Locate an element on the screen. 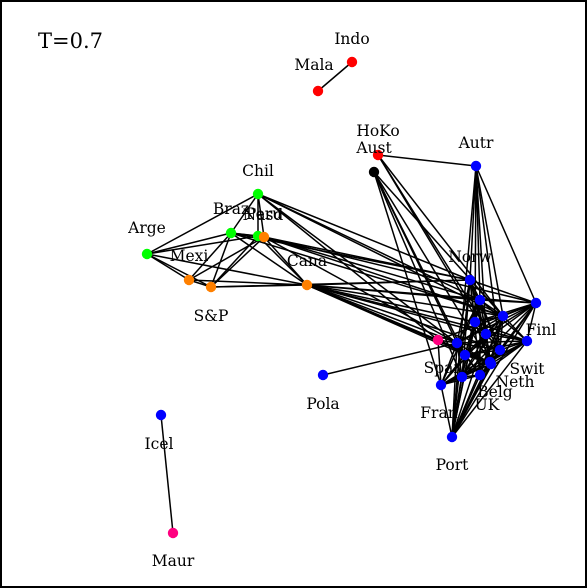  node-label-maur: Maur is located at coordinates (173, 561).